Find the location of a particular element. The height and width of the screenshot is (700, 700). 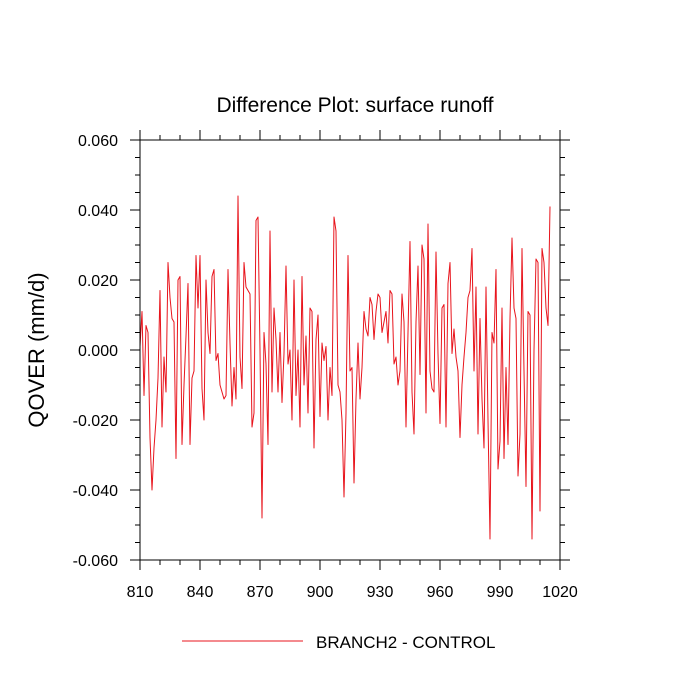

y-tick-label: 0.020 is located at coordinates (98, 281).